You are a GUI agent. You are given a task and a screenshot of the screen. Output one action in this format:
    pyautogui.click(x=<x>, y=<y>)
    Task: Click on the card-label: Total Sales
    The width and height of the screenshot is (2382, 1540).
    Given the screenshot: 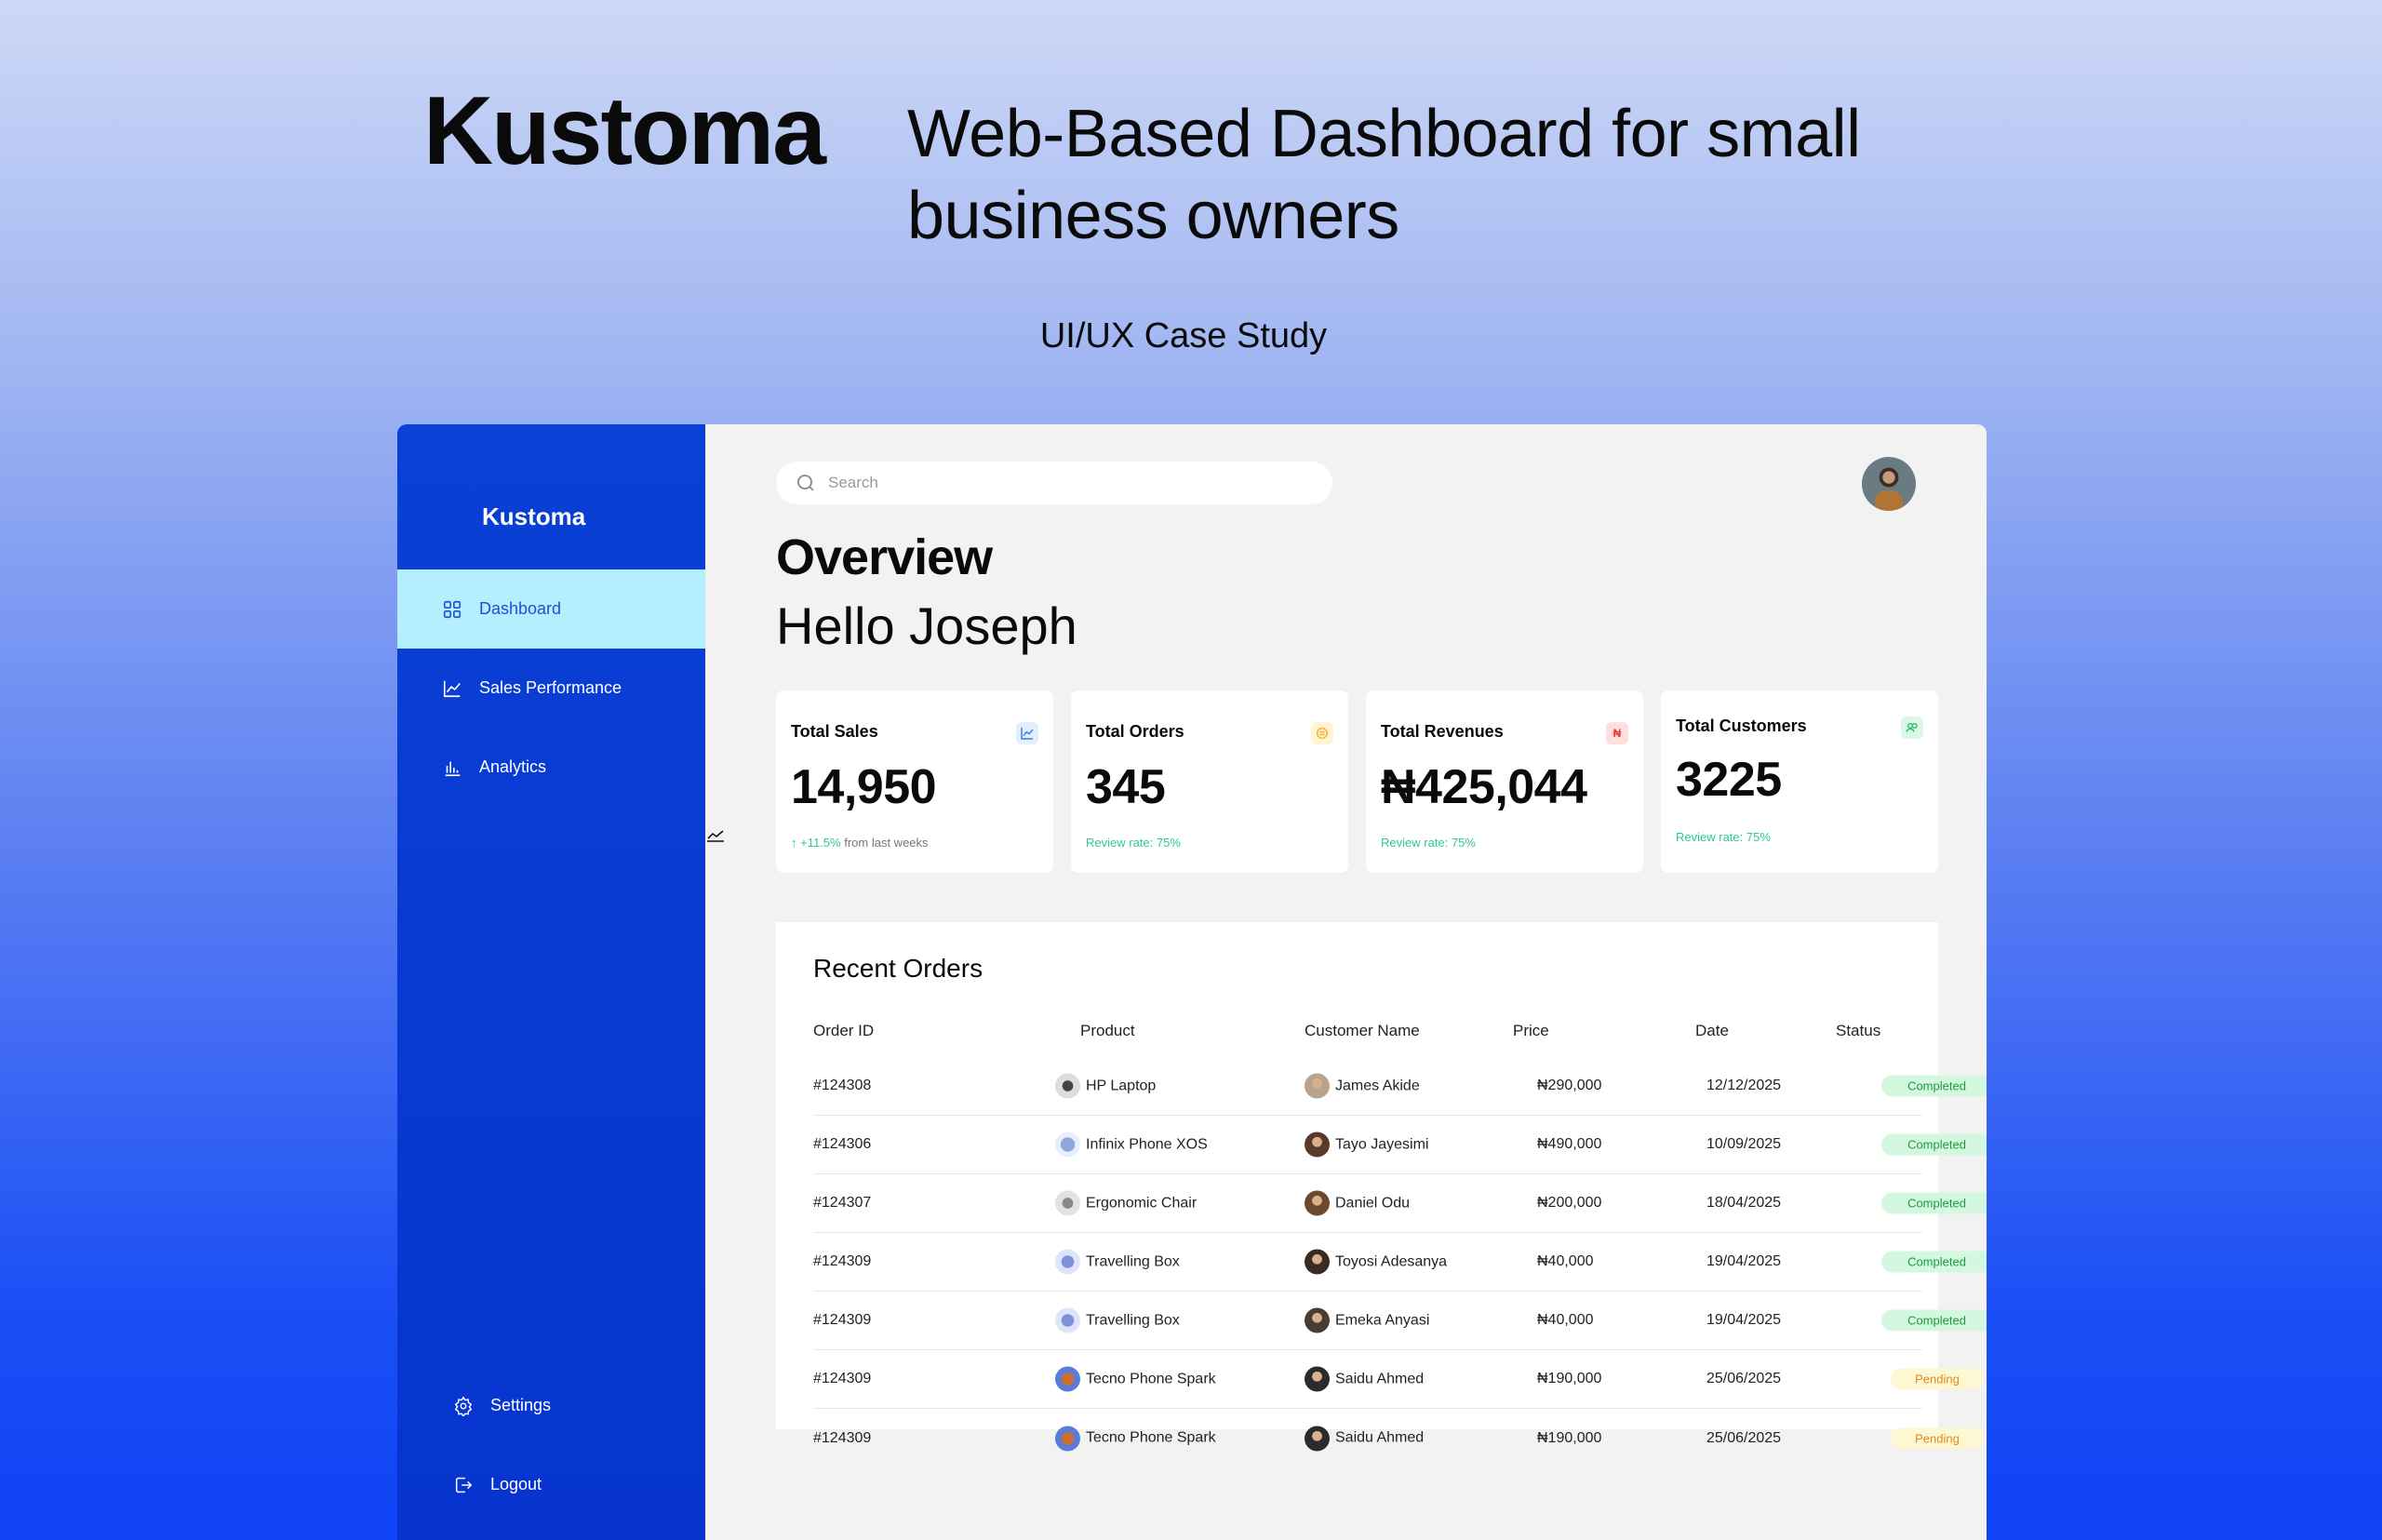 What is the action you would take?
    pyautogui.click(x=834, y=731)
    